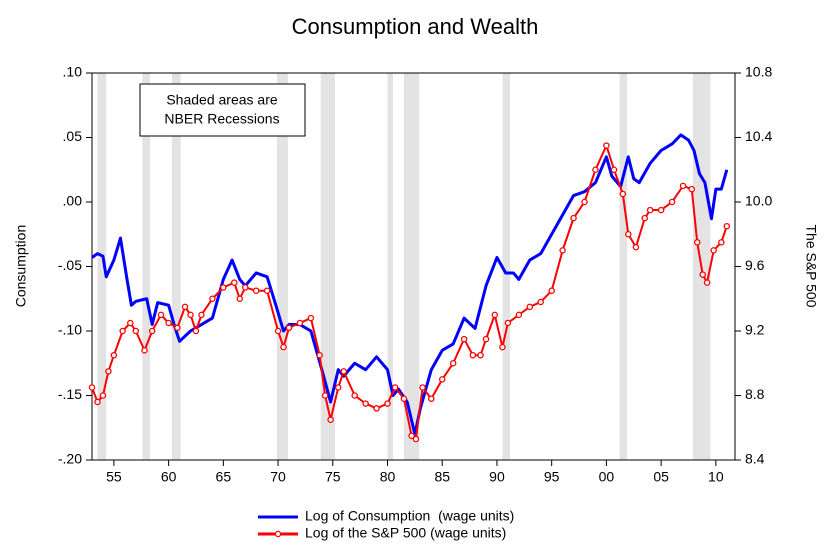 The image size is (830, 560). What do you see at coordinates (758, 201) in the screenshot?
I see `y2-tick-label: 10.0` at bounding box center [758, 201].